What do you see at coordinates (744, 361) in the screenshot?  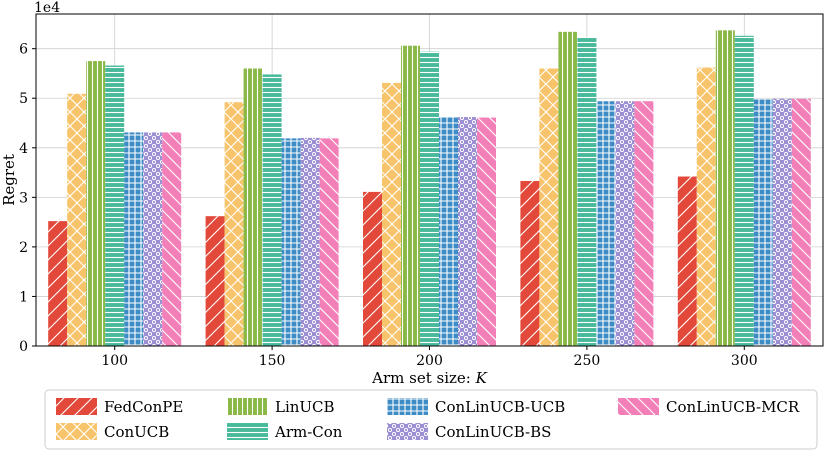 I see `x-tick-label: 300` at bounding box center [744, 361].